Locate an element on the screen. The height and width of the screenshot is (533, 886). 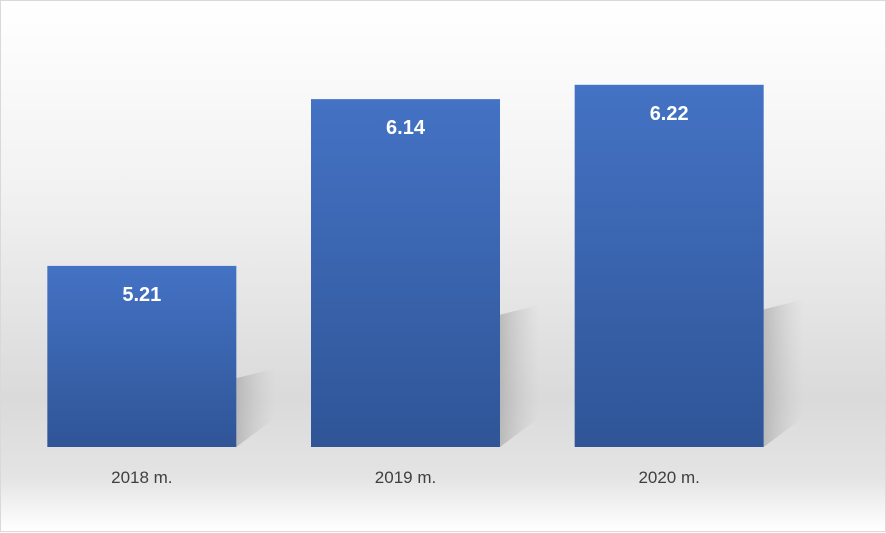
data-label: 6.14 is located at coordinates (406, 128).